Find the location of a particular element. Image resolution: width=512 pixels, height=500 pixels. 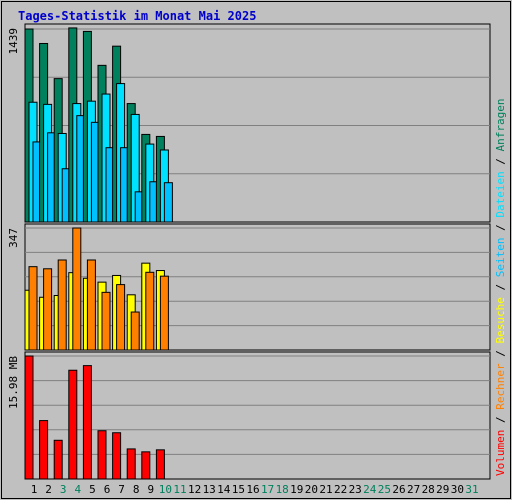

day-label: 24 is located at coordinates (370, 489).